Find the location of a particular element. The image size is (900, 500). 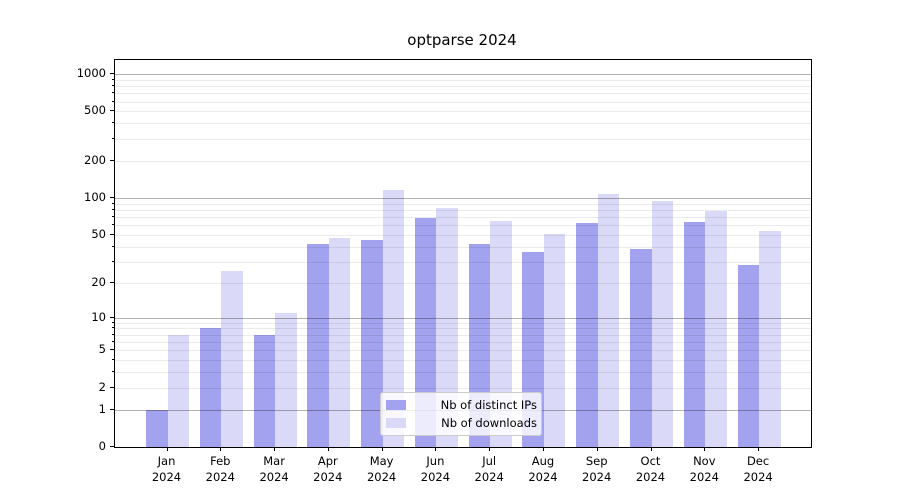

x-tick-label: Jun 2024 is located at coordinates (435, 469).